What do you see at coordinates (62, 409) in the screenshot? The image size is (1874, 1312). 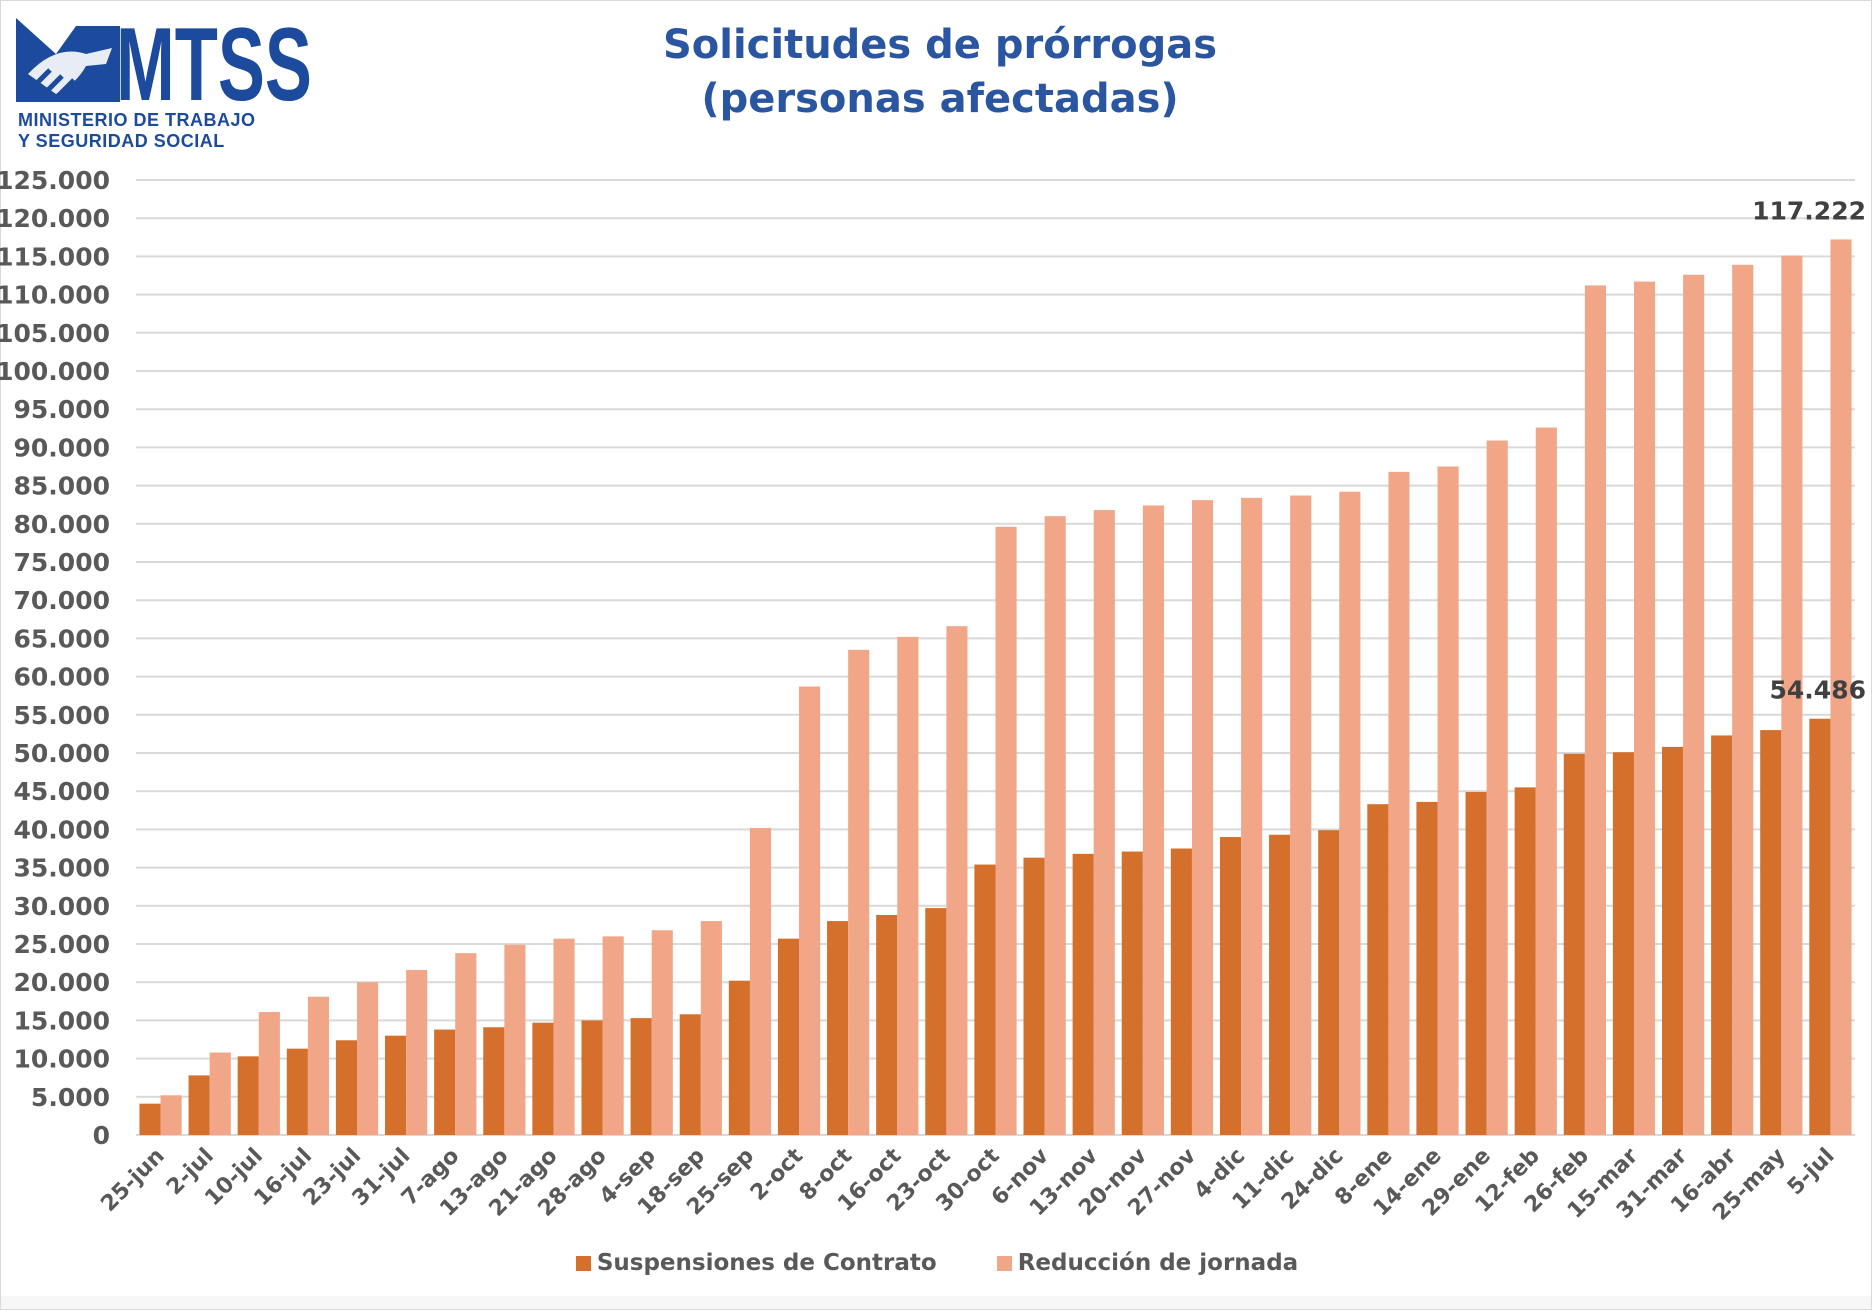 I see `y-tick-label: 95.000` at bounding box center [62, 409].